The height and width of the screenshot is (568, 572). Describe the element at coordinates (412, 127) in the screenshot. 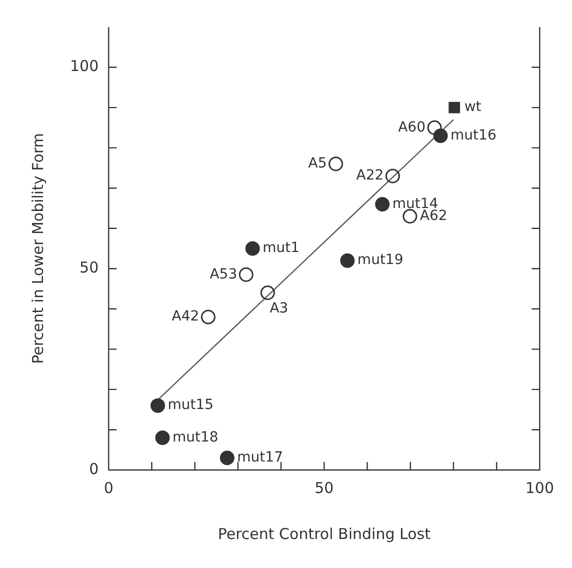

I see `annotation: A60` at that location.